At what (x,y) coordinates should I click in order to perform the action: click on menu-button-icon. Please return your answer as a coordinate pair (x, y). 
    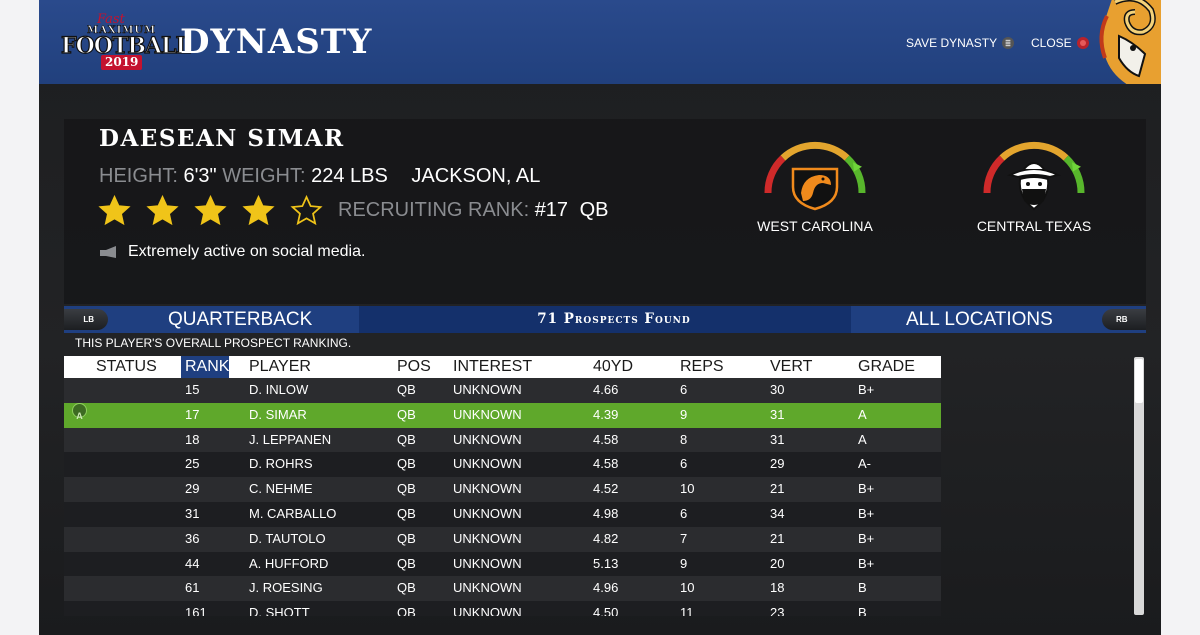
    Looking at the image, I should click on (1008, 43).